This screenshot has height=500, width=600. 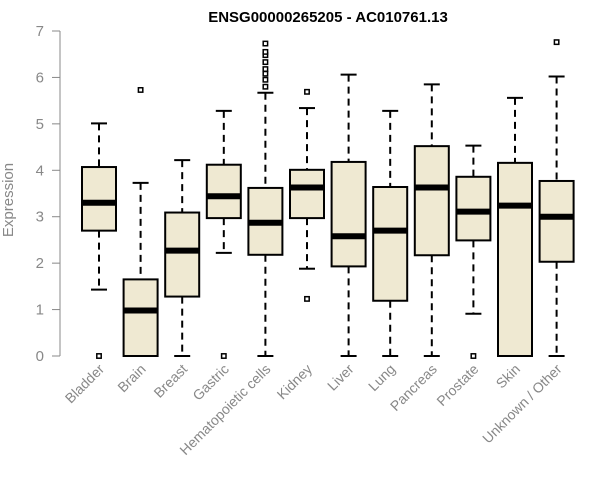 What do you see at coordinates (340, 377) in the screenshot?
I see `category-label: Liver` at bounding box center [340, 377].